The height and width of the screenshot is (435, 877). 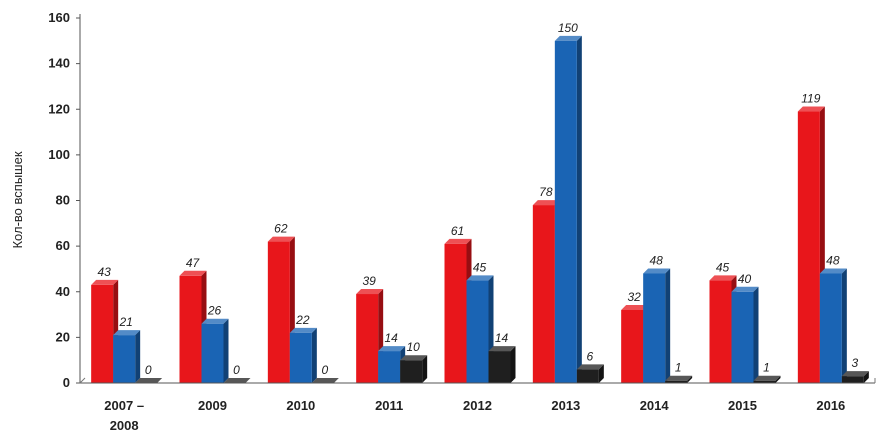 I want to click on data-label: 32, so click(x=634, y=297).